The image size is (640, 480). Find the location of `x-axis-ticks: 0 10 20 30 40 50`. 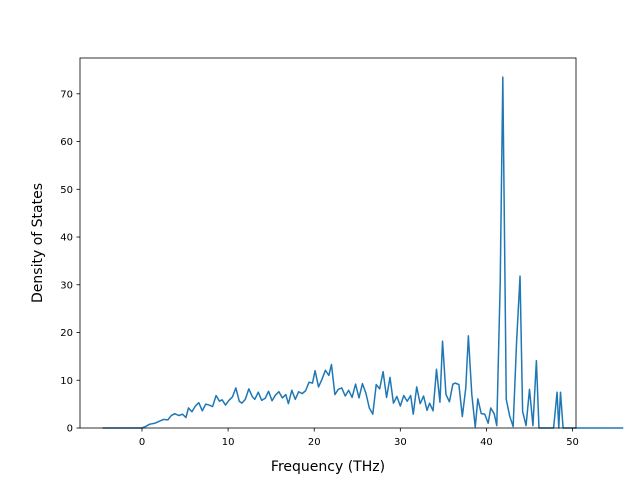

x-axis-ticks: 0 10 20 30 40 50 is located at coordinates (359, 438).